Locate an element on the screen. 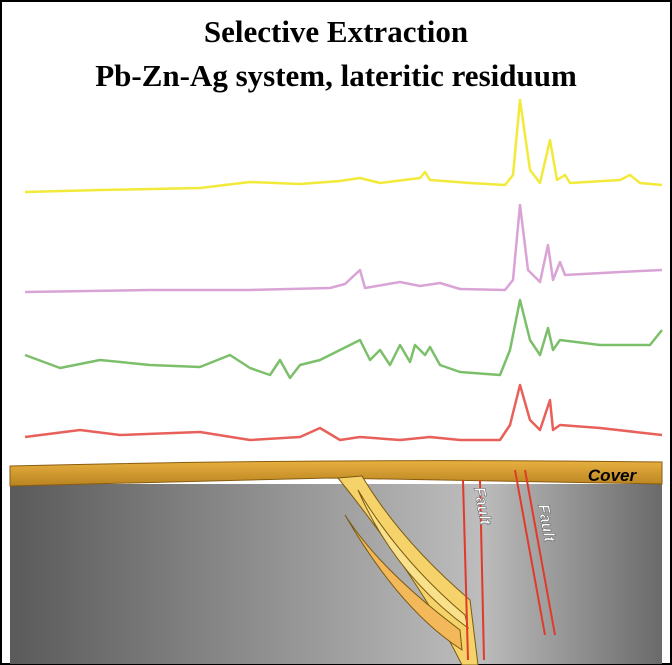 This screenshot has width=672, height=665. cover-layer is located at coordinates (336, 473).